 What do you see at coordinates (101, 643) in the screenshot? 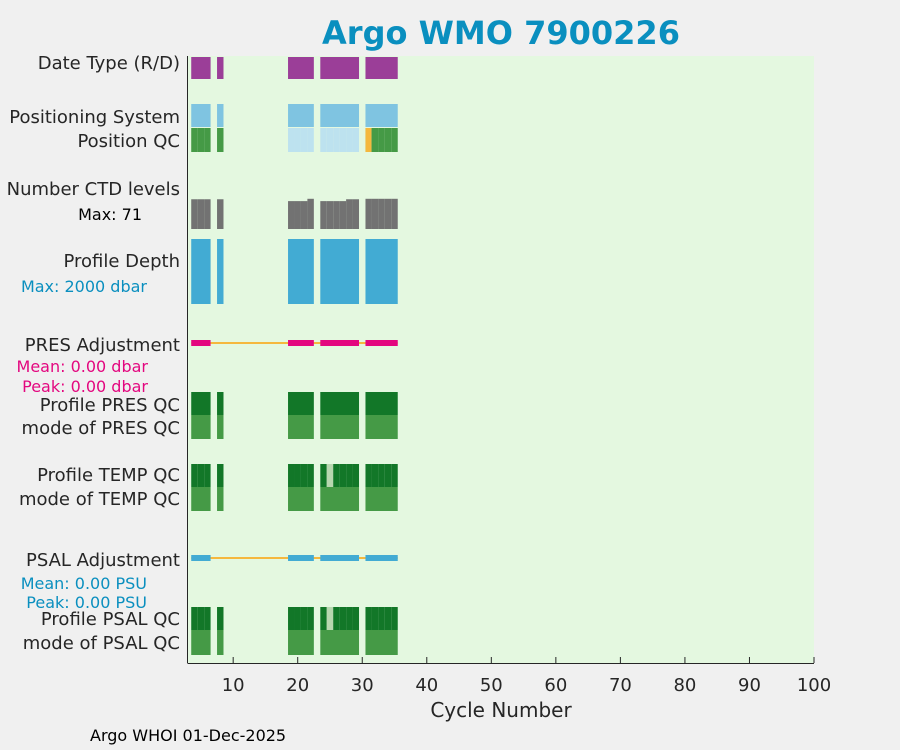
I see `label-mode-psal-qc: mode of PSAL QC` at bounding box center [101, 643].